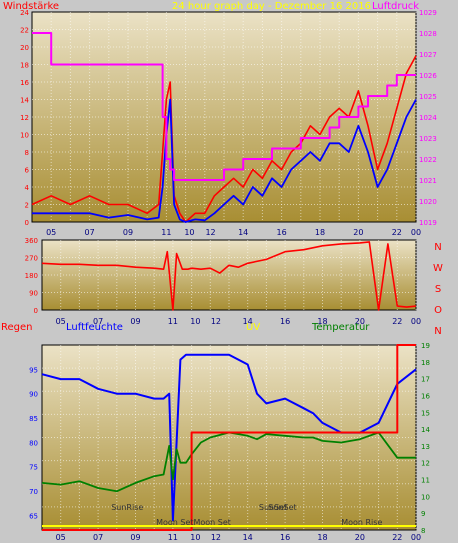 The height and width of the screenshot is (543, 458). I want to click on right-tick-label: 1025, so click(428, 97).